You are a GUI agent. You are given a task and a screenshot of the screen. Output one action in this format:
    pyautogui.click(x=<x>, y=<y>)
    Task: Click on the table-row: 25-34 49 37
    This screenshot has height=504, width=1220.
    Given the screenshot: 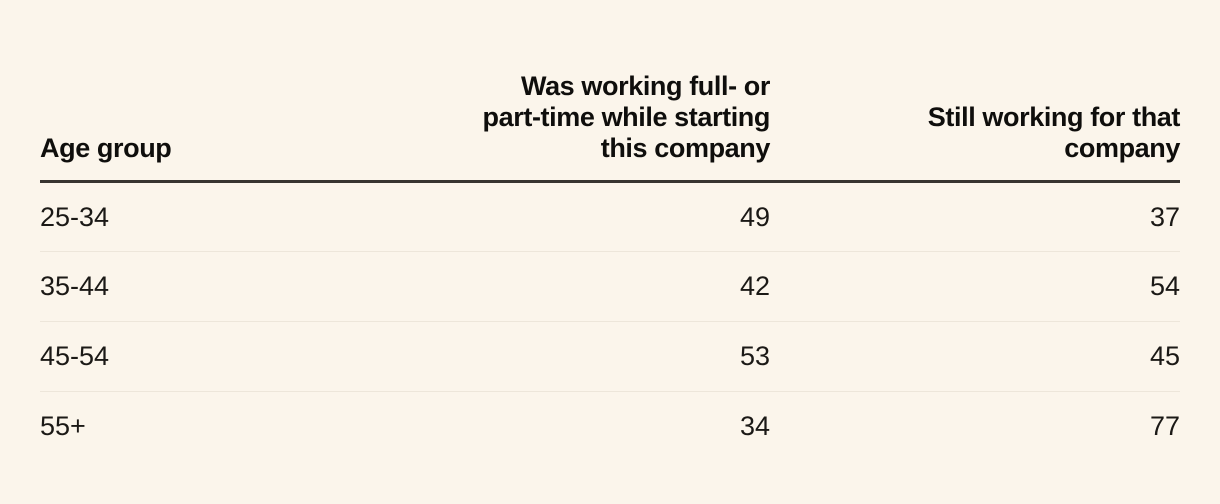 What is the action you would take?
    pyautogui.click(x=610, y=217)
    